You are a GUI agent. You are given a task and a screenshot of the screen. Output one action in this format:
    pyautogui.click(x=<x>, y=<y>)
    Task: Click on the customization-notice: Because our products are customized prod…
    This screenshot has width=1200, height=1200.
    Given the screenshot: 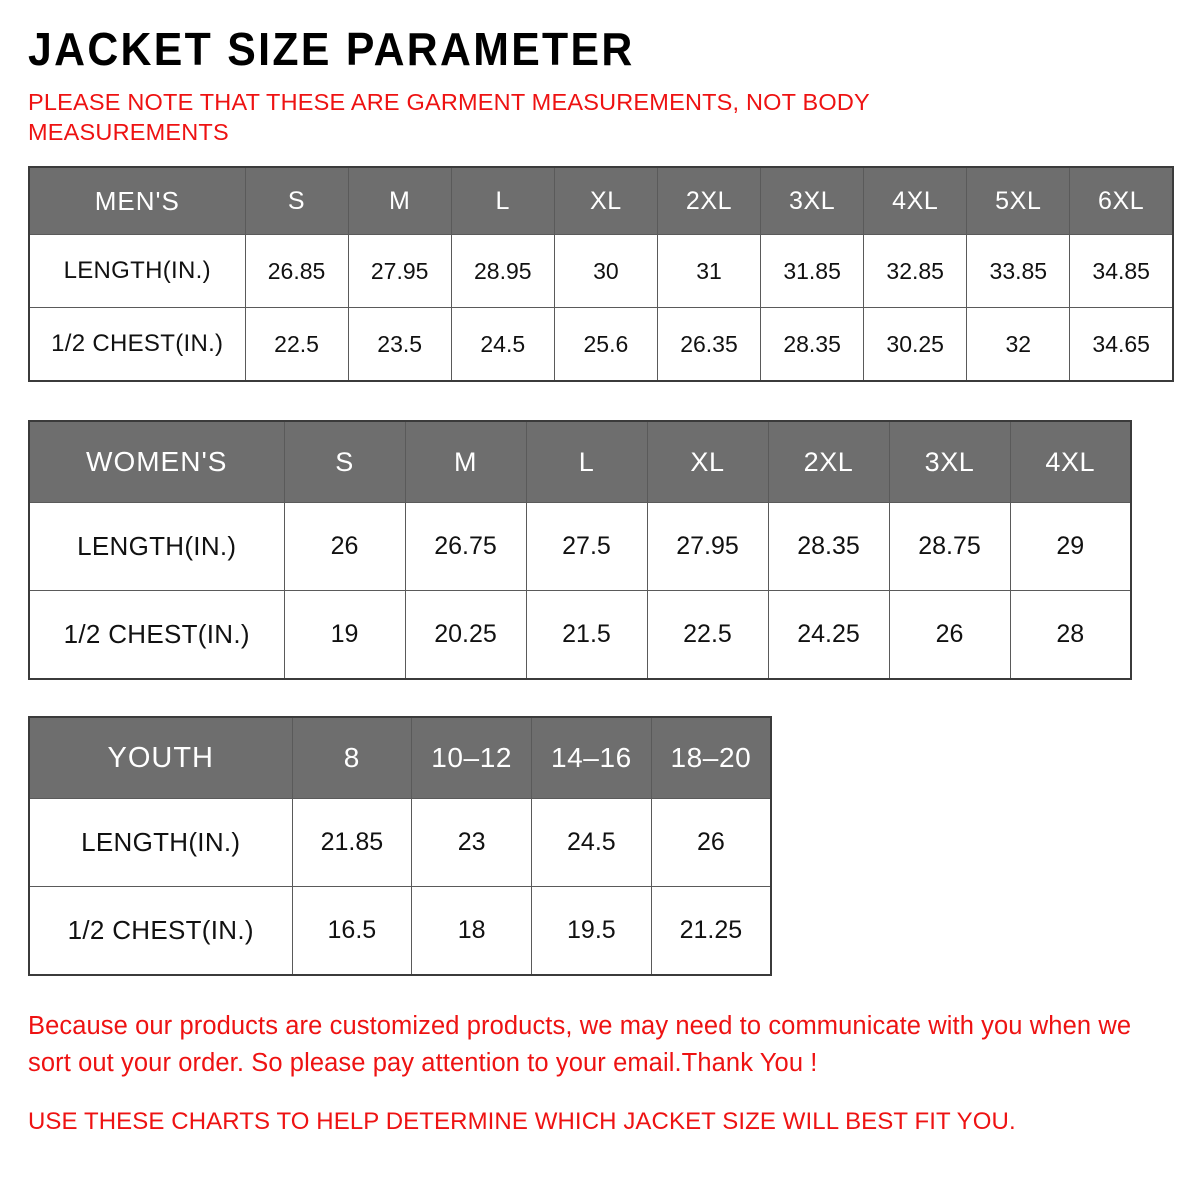 What is the action you would take?
    pyautogui.click(x=580, y=1044)
    